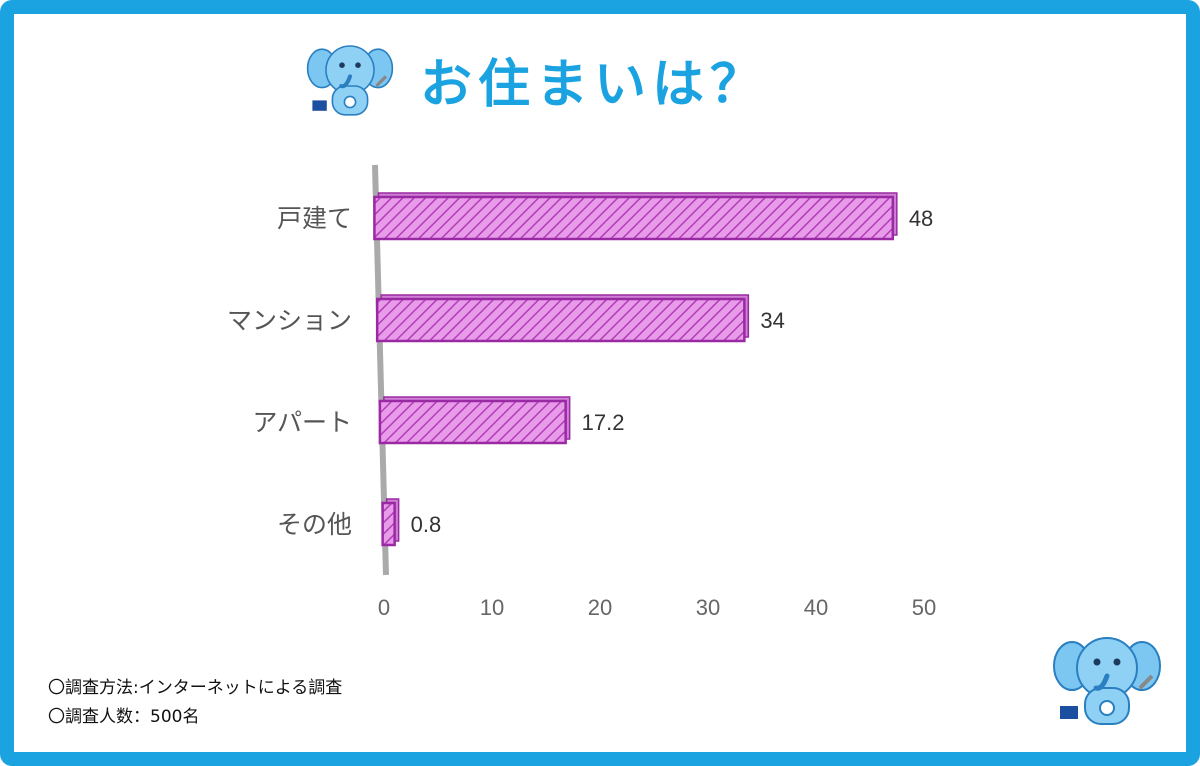  I want to click on category-label: 戸建て, so click(314, 218).